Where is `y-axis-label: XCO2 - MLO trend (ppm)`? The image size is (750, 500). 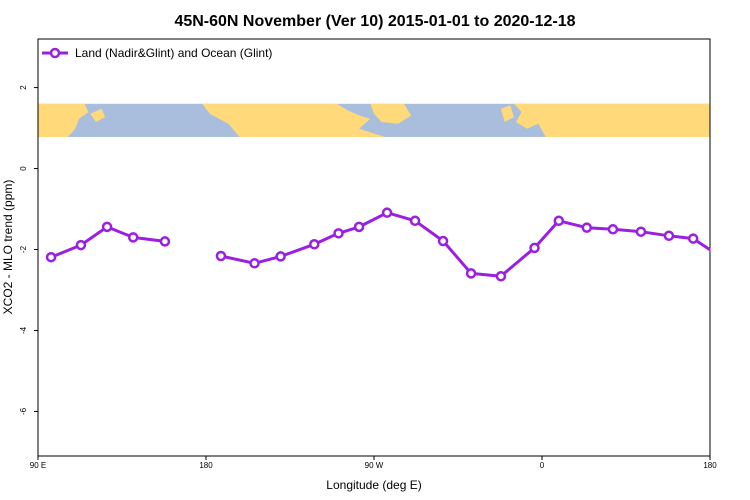
y-axis-label: XCO2 - MLO trend (ppm) is located at coordinates (8, 247).